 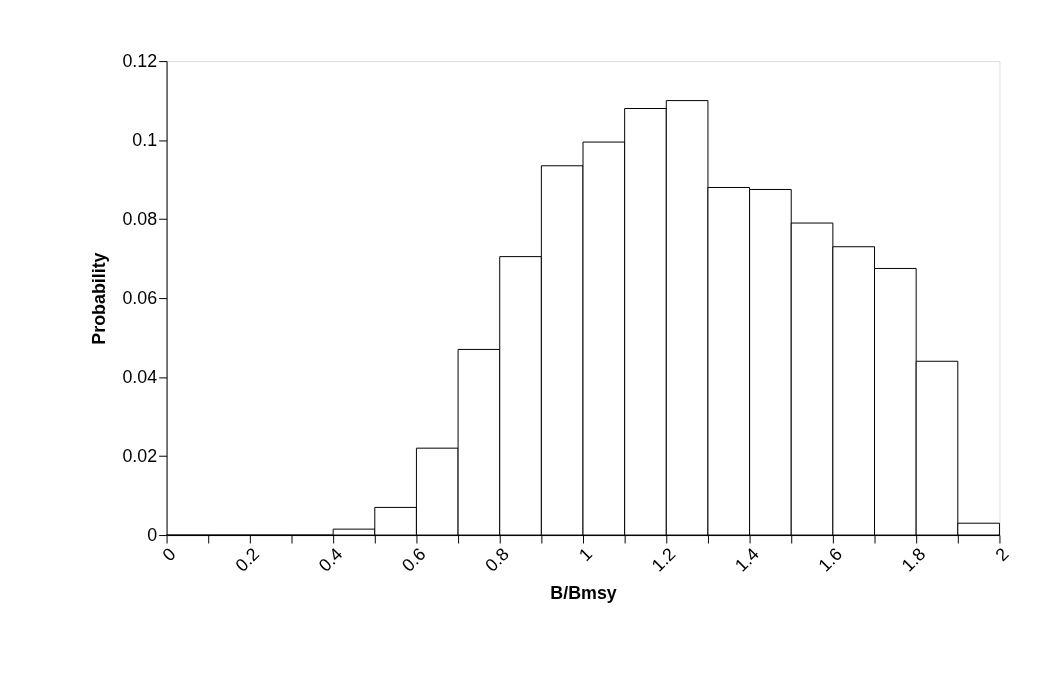 I want to click on x-tick-label: 1.6, so click(x=830, y=559).